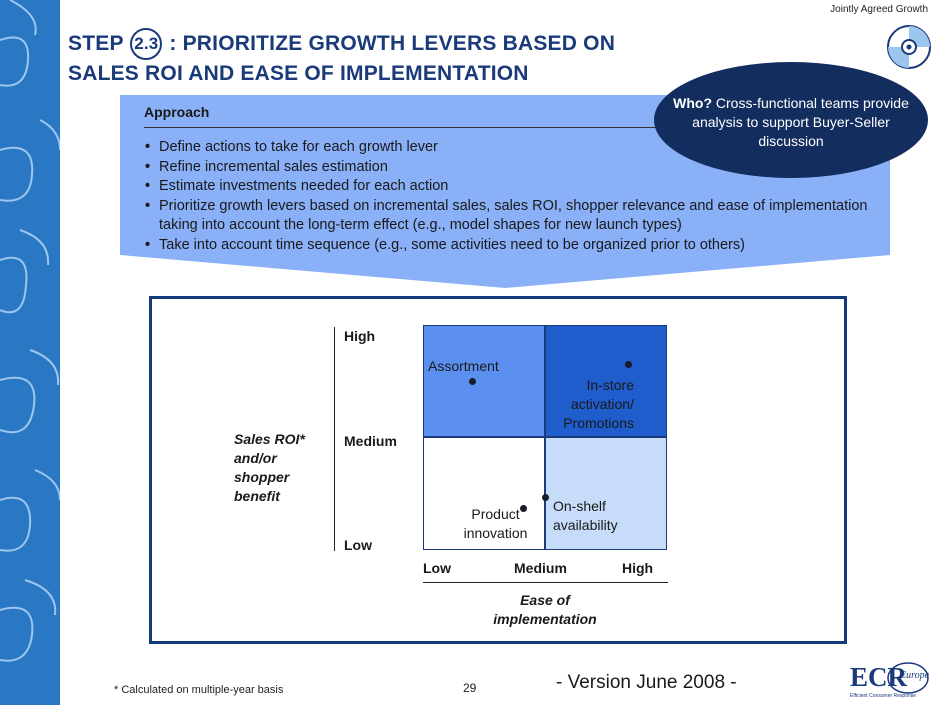 Image resolution: width=940 pixels, height=707 pixels. I want to click on title-prefix: STEP, so click(96, 43).